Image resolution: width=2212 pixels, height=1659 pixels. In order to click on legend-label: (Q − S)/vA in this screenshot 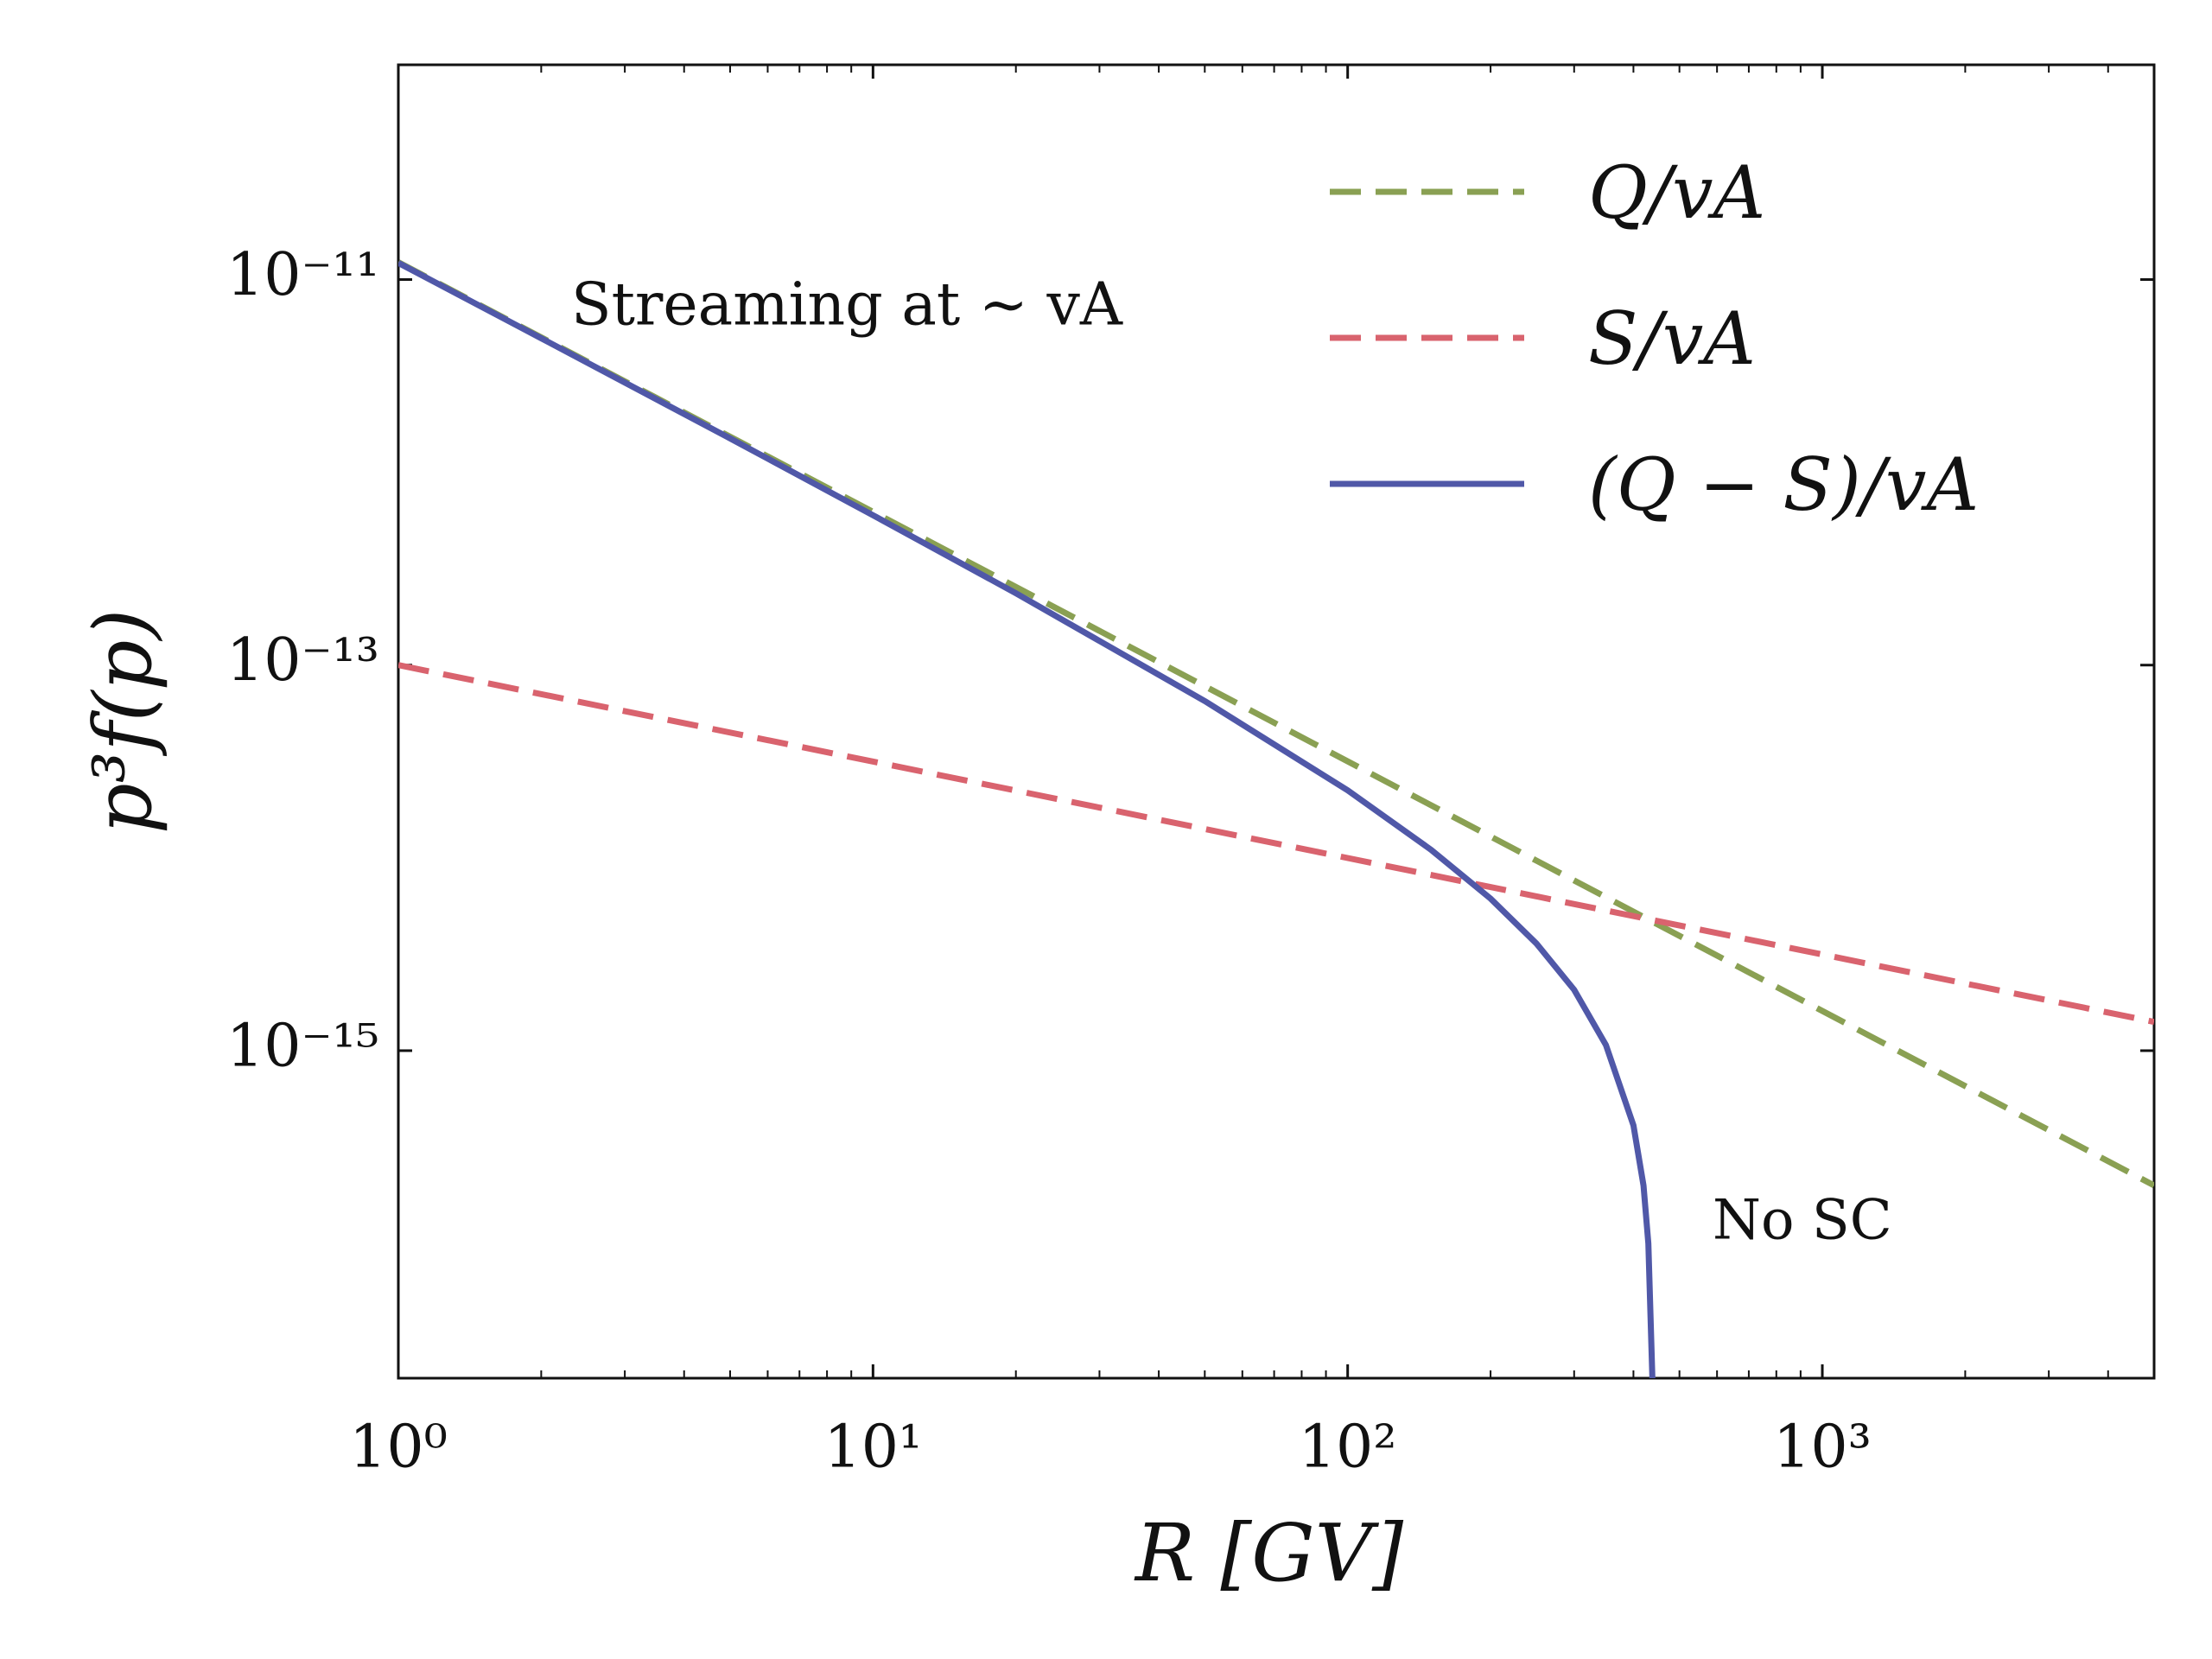, I will do `click(1784, 484)`.